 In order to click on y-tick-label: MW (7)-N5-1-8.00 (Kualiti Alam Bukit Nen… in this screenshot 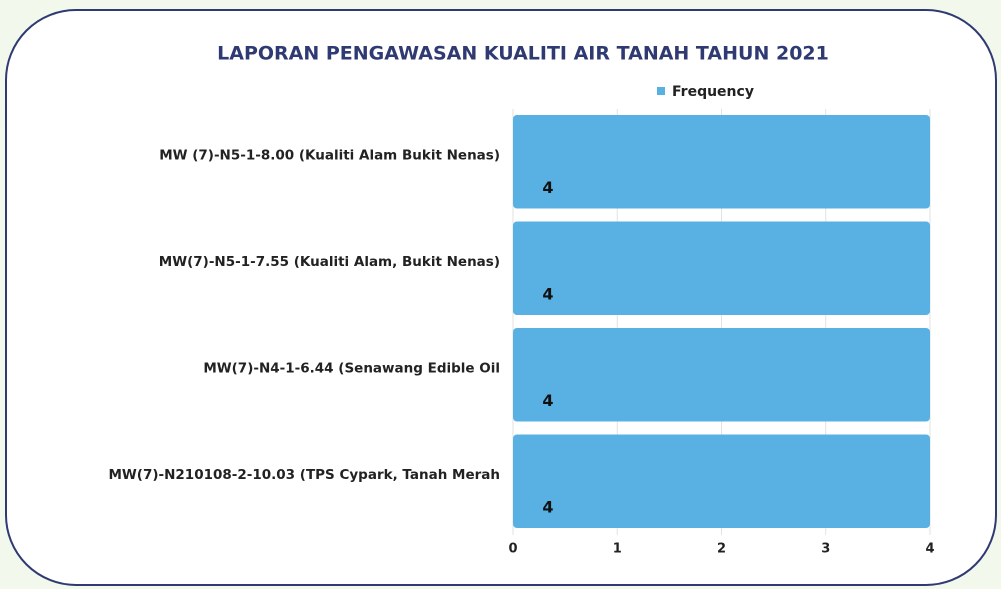, I will do `click(329, 155)`.